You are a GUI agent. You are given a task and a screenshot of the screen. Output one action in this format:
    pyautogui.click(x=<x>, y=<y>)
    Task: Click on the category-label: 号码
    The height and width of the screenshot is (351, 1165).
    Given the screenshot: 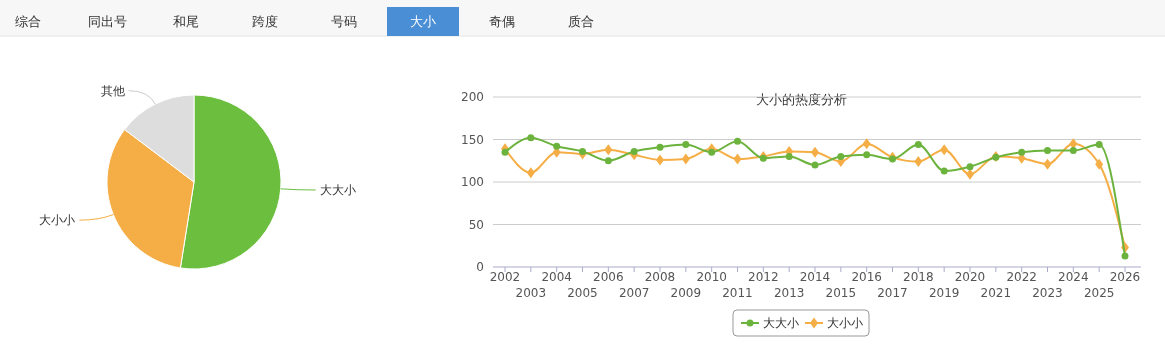 What is the action you would take?
    pyautogui.click(x=344, y=21)
    